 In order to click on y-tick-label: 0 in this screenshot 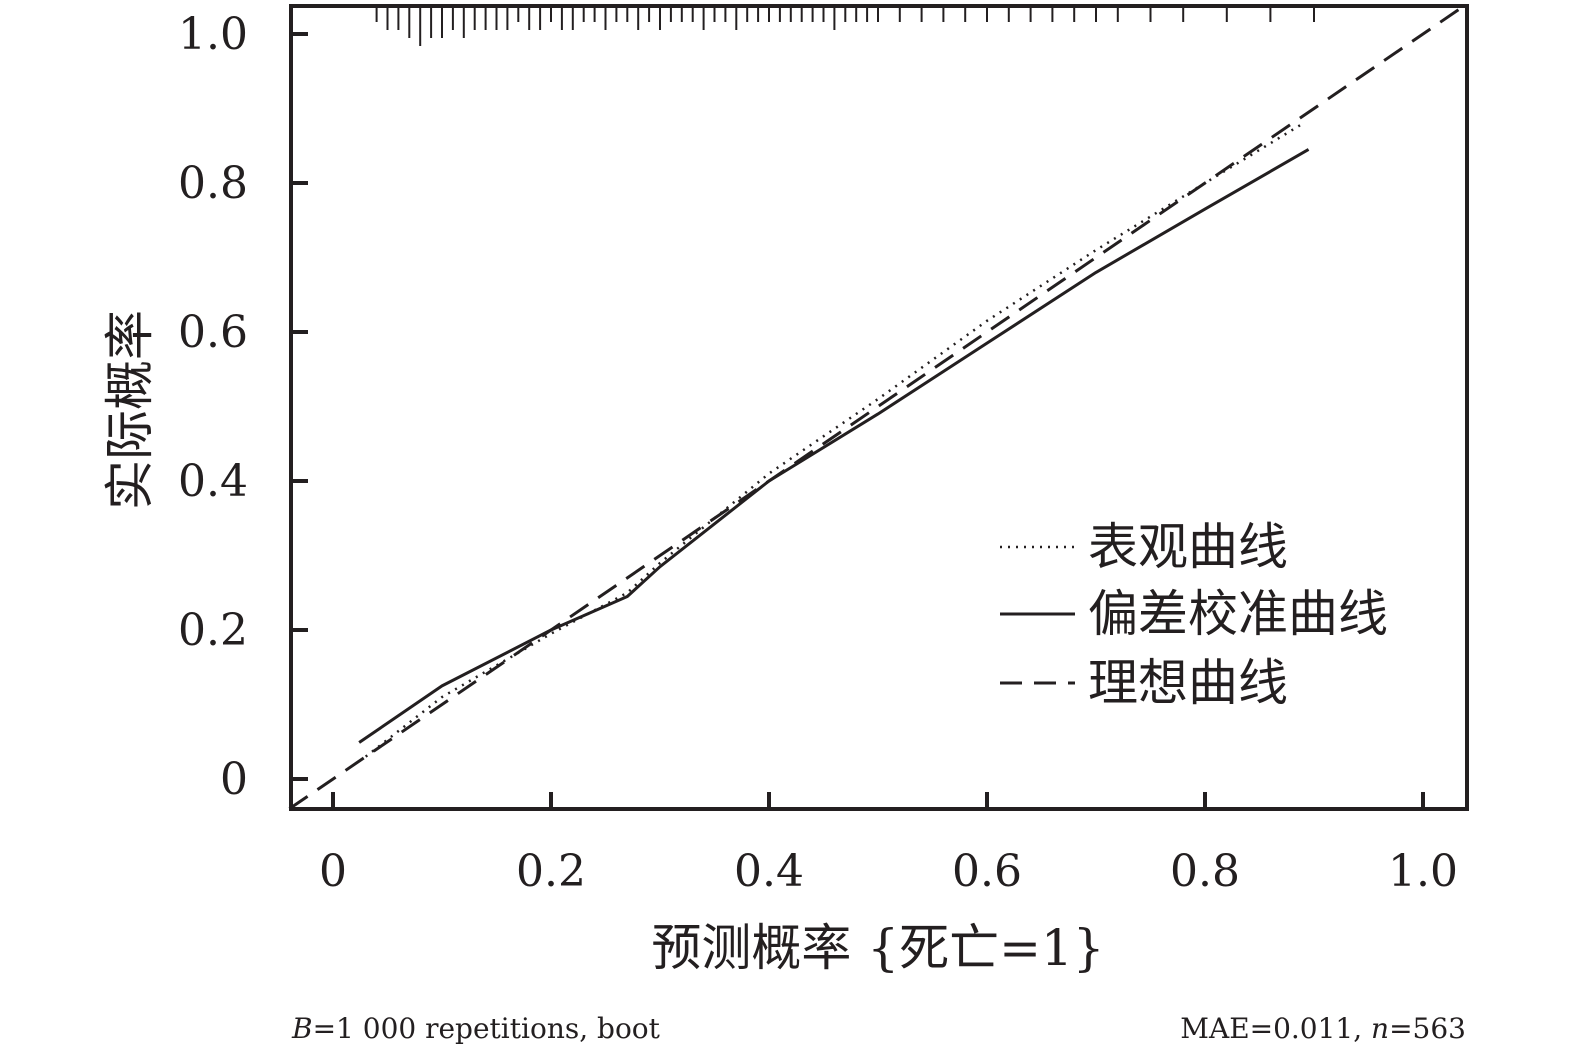, I will do `click(234, 779)`.